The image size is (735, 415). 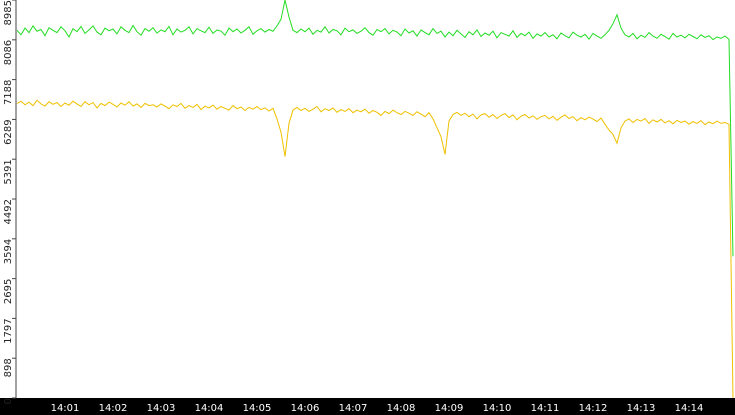 I want to click on y-tick-label: 1797, so click(x=8, y=330).